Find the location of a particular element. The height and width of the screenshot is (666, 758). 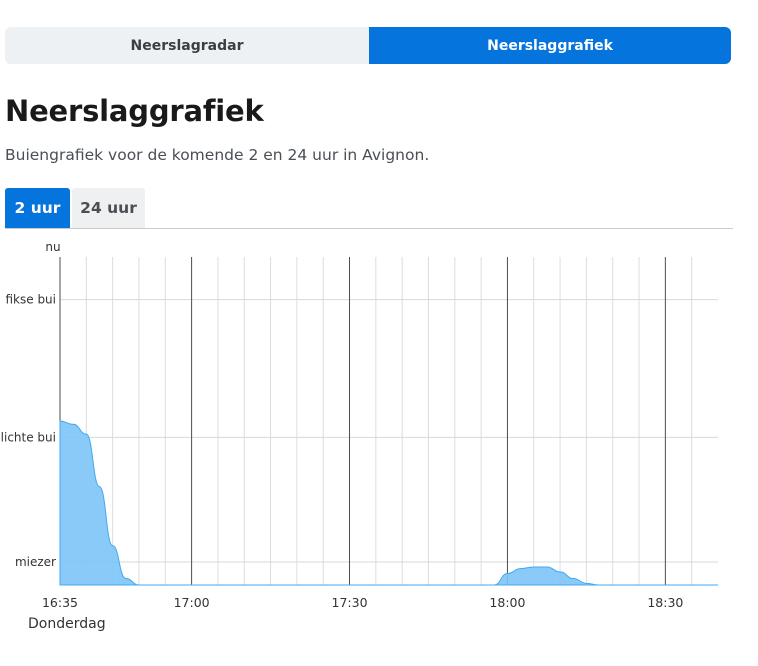

x-tick-label: 16:35 is located at coordinates (60, 602).